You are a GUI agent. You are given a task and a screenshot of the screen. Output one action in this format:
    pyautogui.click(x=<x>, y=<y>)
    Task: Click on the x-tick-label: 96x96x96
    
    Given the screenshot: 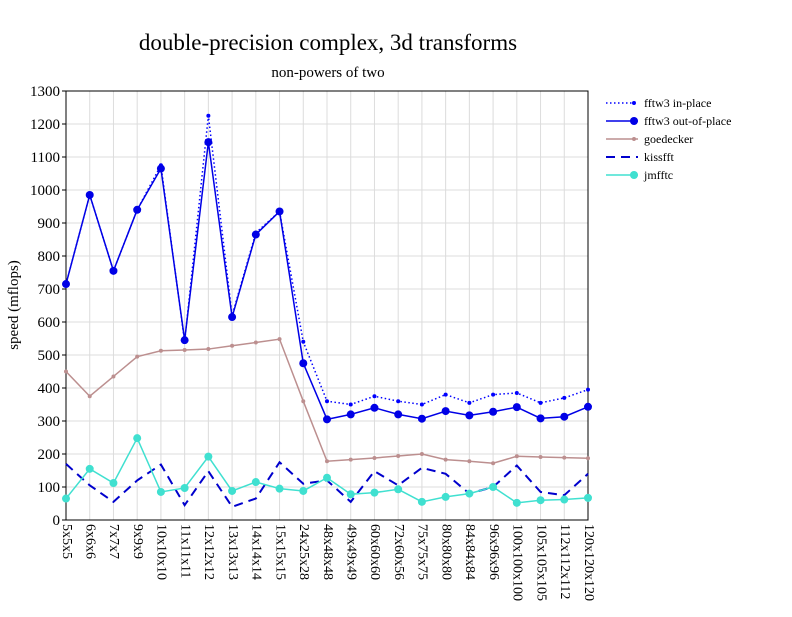 What is the action you would take?
    pyautogui.click(x=493, y=552)
    